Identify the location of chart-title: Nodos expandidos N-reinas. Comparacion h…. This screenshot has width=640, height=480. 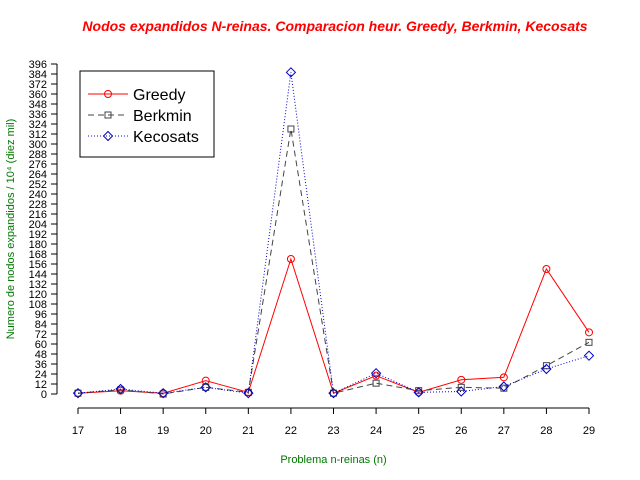
(335, 26).